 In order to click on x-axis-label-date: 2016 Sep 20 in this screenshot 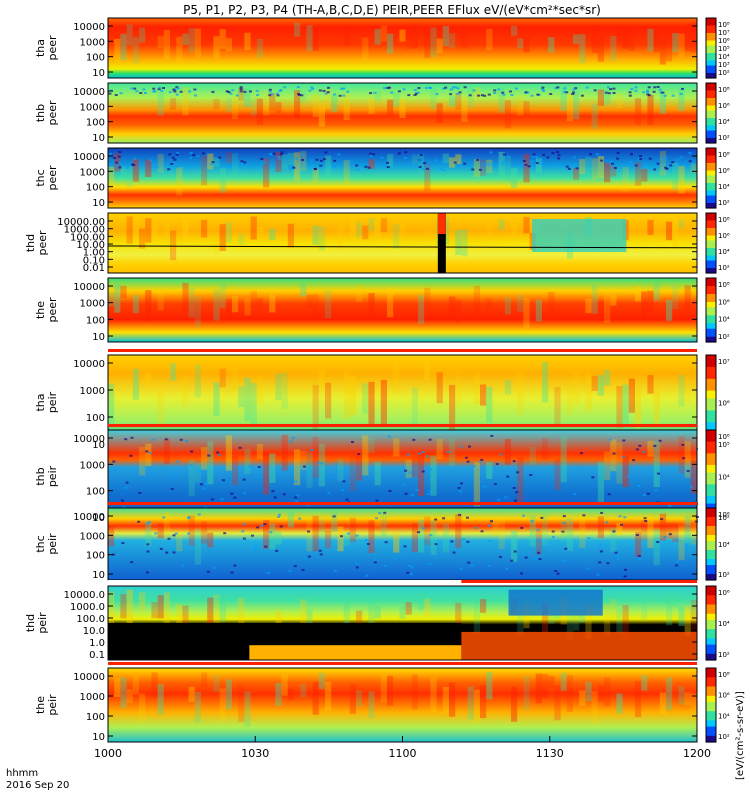, I will do `click(37, 785)`.